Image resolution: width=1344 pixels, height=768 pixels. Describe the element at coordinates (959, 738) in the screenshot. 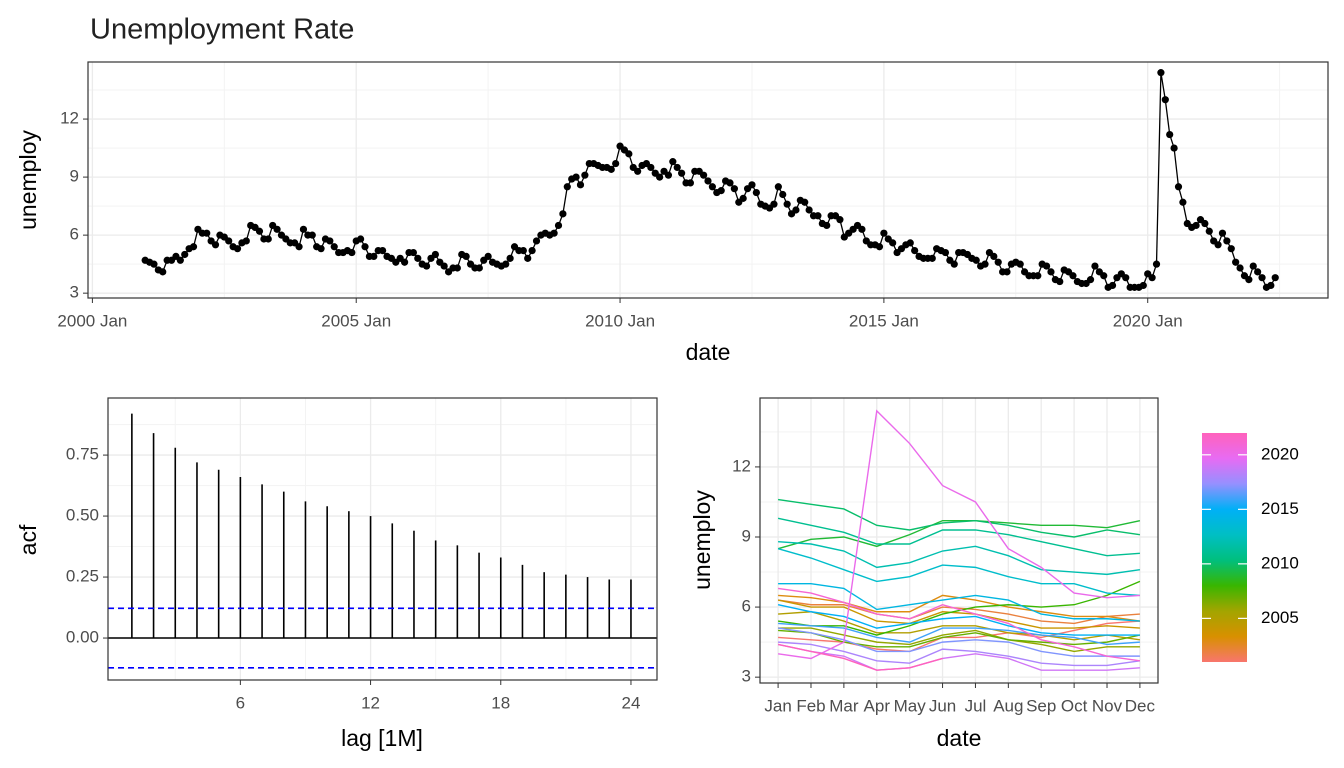

I see `x-axis-title: date` at that location.